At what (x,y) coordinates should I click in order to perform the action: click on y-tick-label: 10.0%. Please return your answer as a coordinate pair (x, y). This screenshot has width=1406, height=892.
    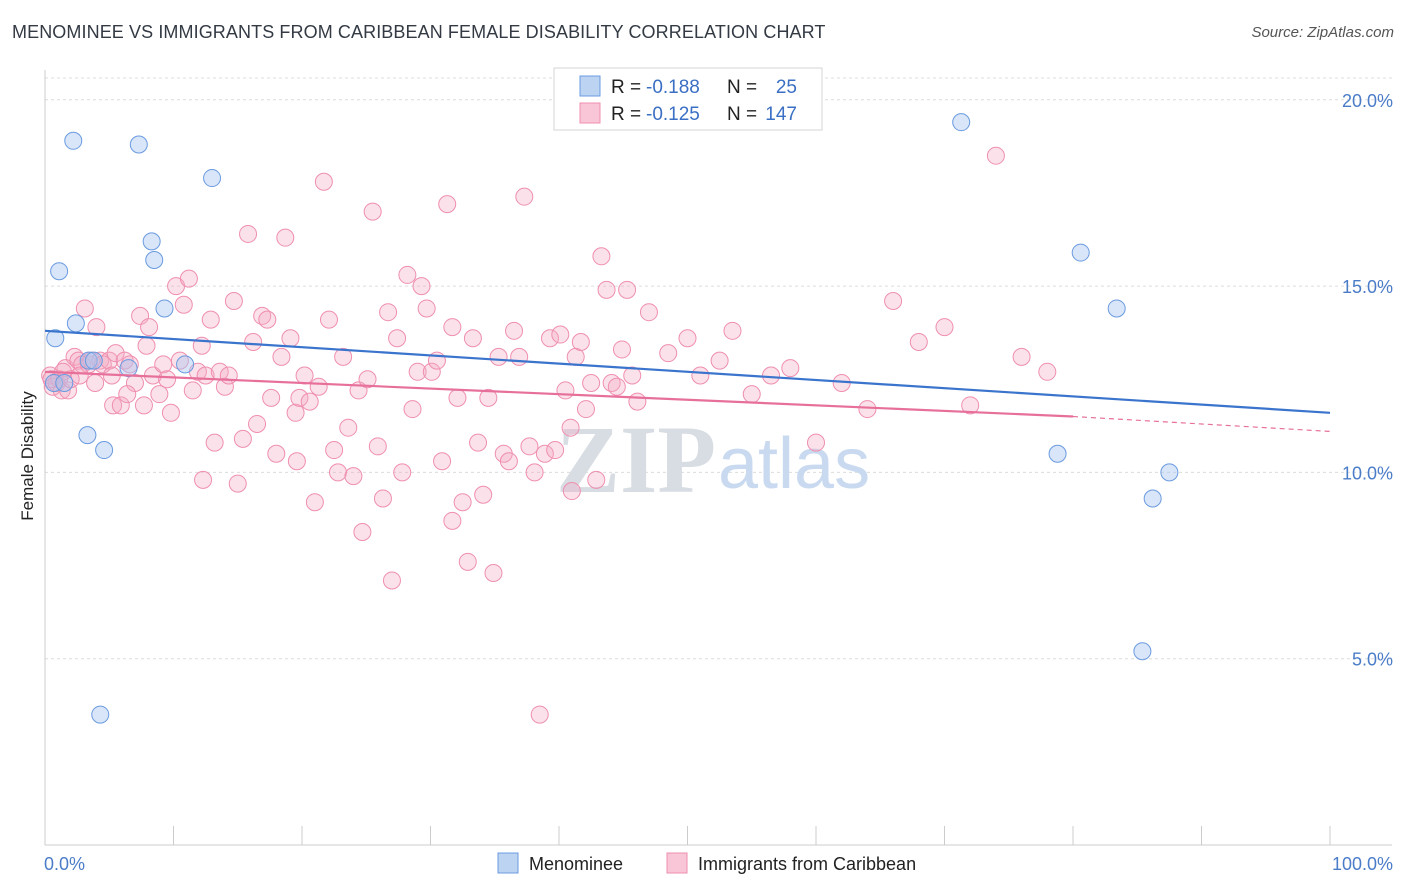
    Looking at the image, I should click on (1367, 473).